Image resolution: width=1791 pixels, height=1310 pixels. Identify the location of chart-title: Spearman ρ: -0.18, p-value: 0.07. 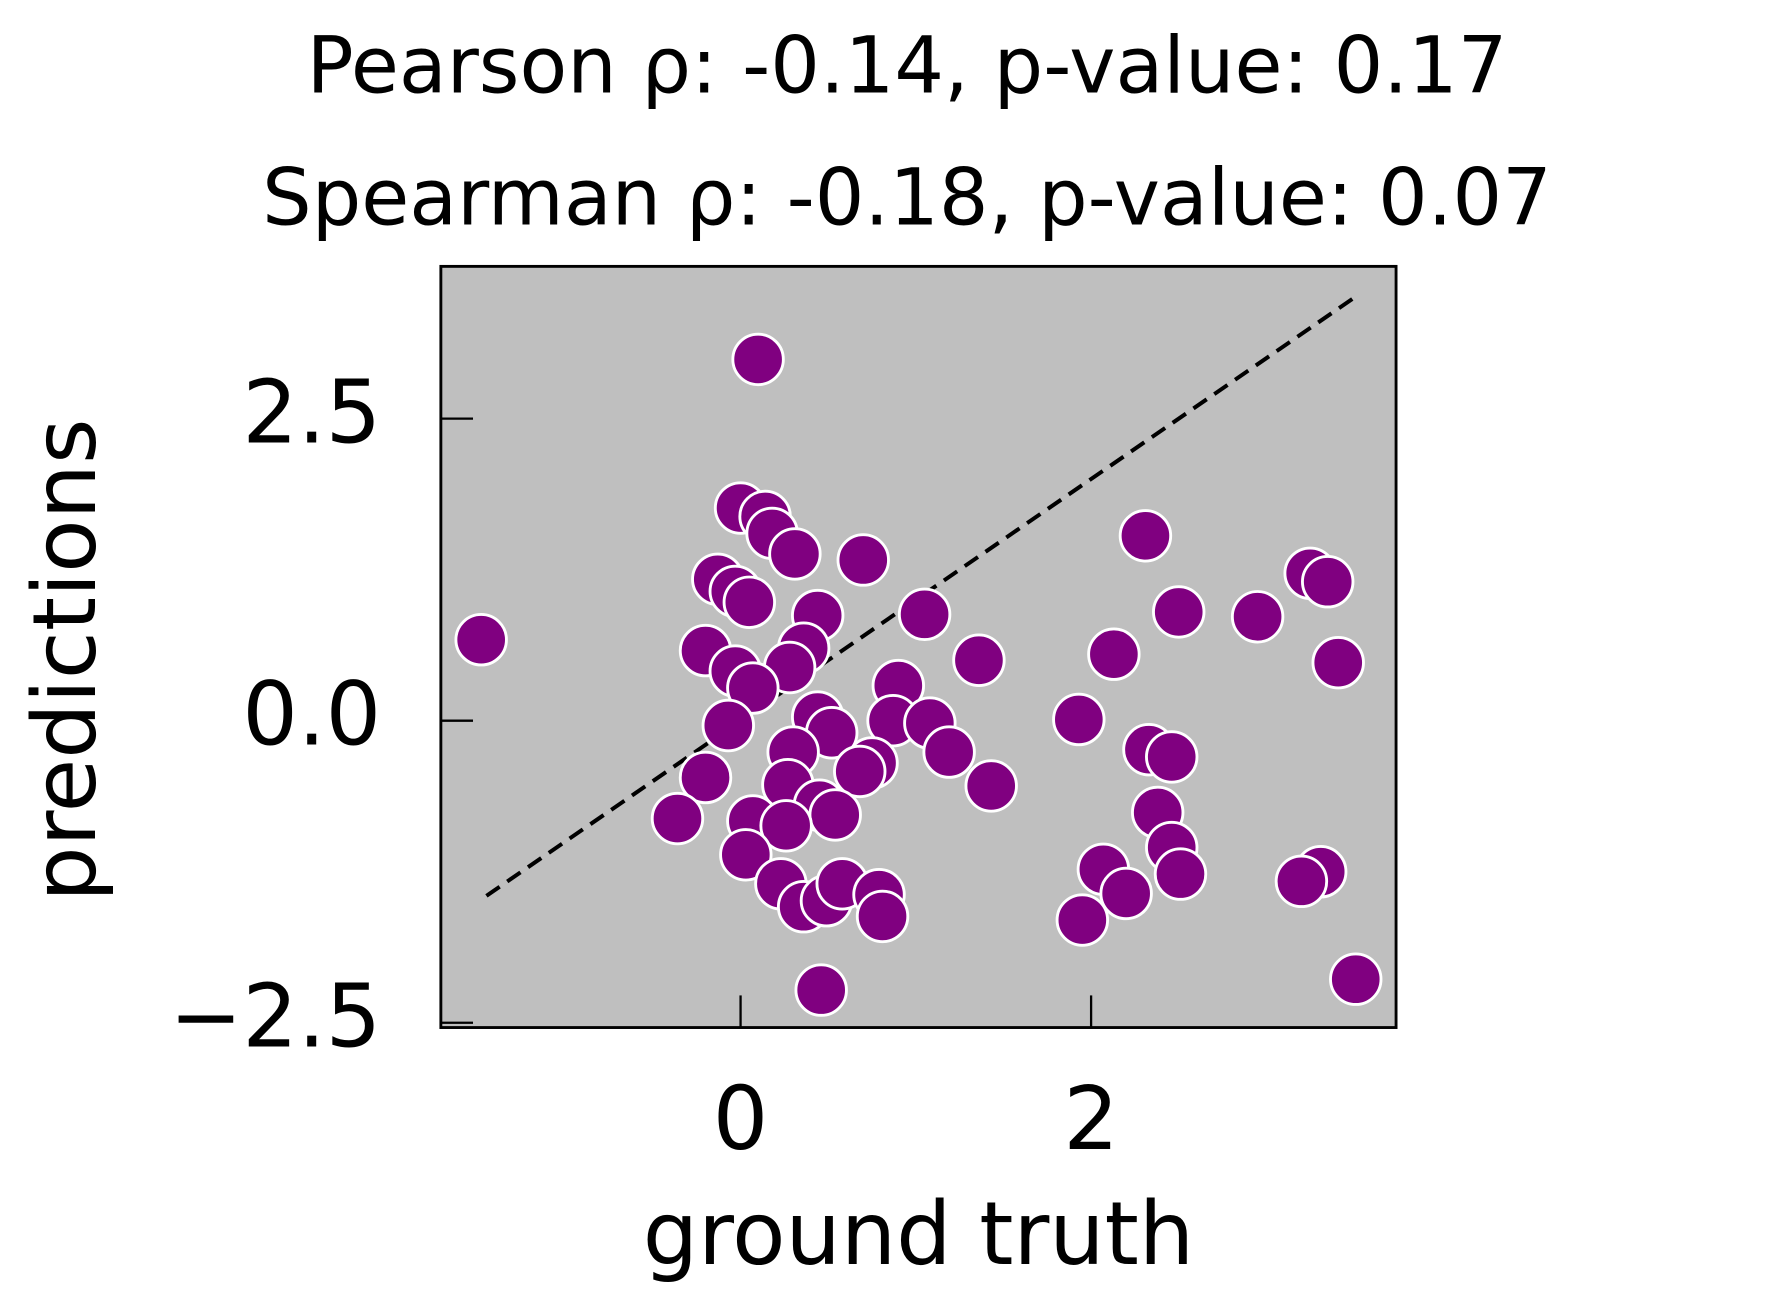
(907, 199).